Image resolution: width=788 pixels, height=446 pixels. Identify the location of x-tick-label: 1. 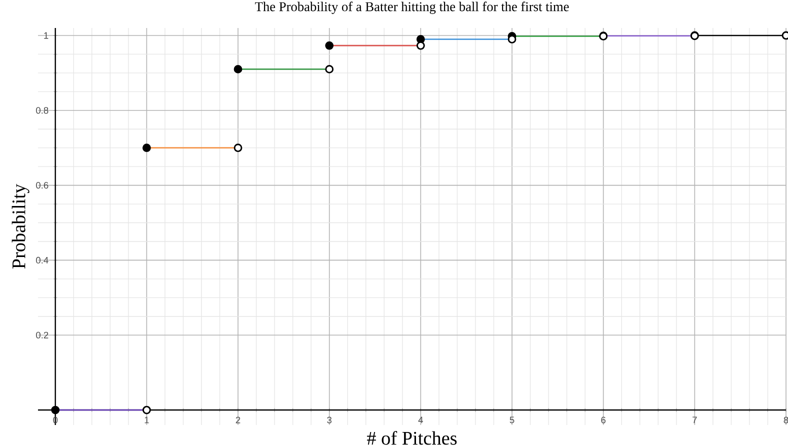
(146, 420).